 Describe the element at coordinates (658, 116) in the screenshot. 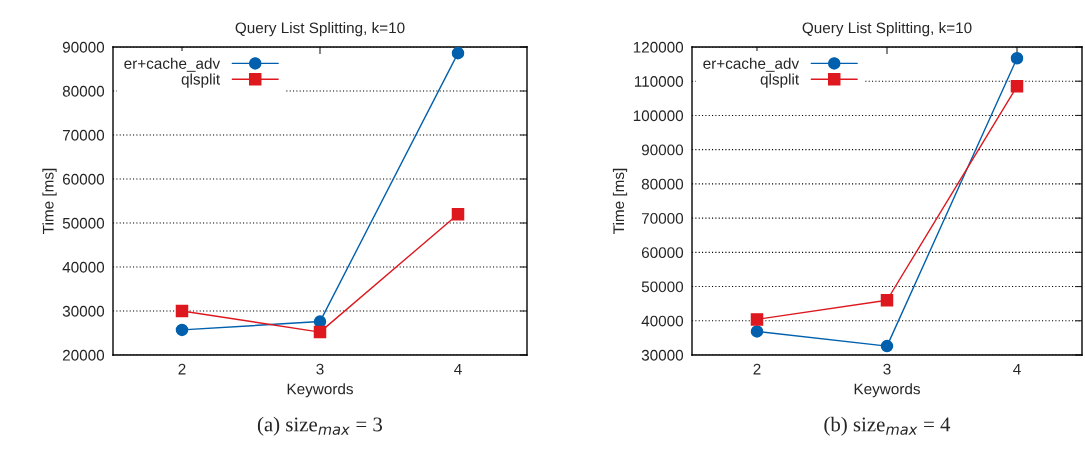

I see `y-tick-label: 100000` at that location.